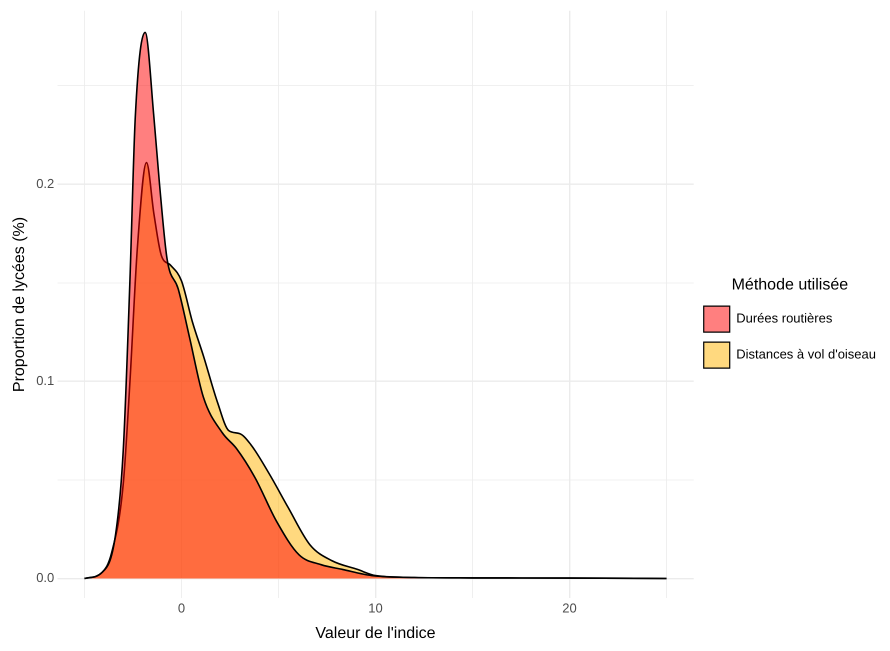  Describe the element at coordinates (790, 285) in the screenshot. I see `legend-title: Méthode utilisée` at that location.